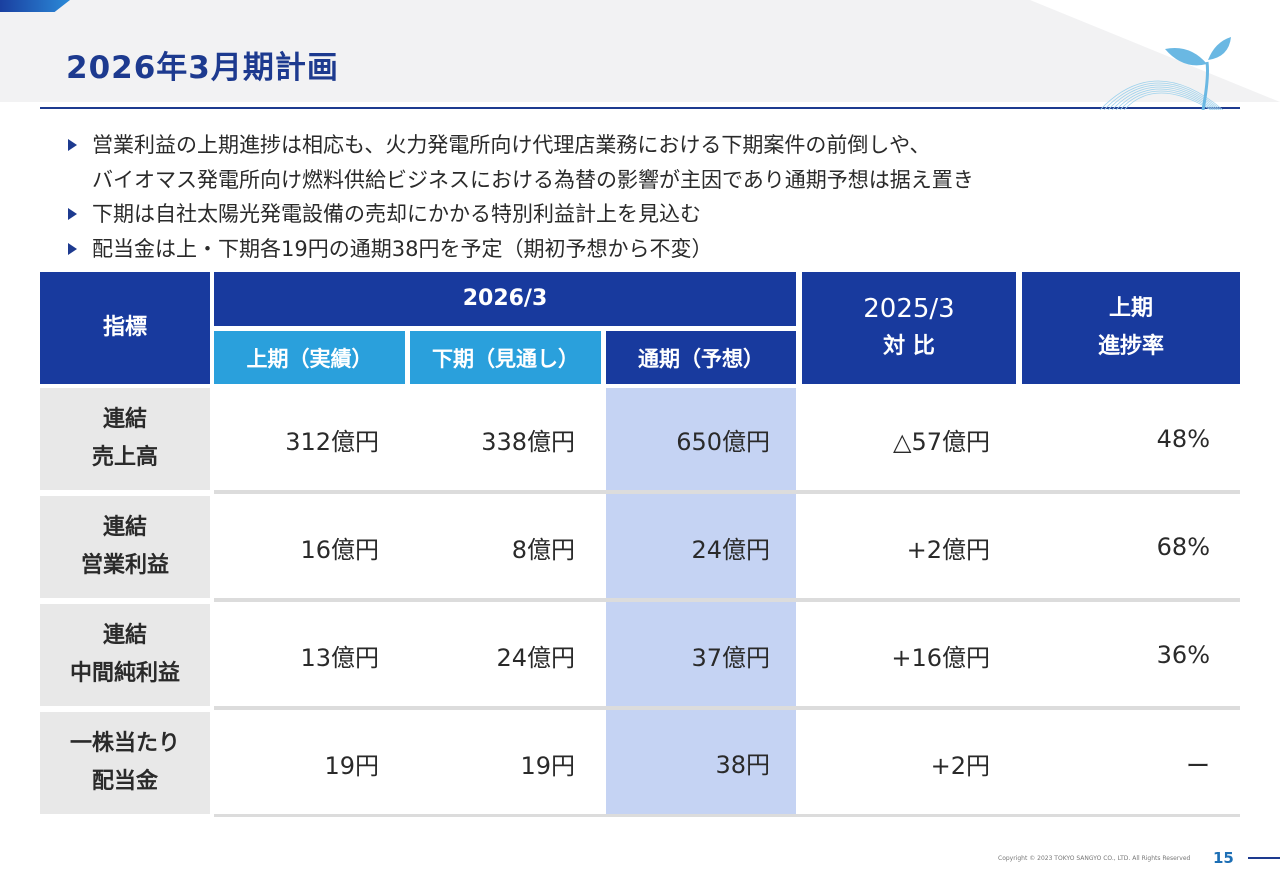 This screenshot has width=1280, height=886. Describe the element at coordinates (125, 439) in the screenshot. I see `row-label-sales: 連結 売上高` at that location.